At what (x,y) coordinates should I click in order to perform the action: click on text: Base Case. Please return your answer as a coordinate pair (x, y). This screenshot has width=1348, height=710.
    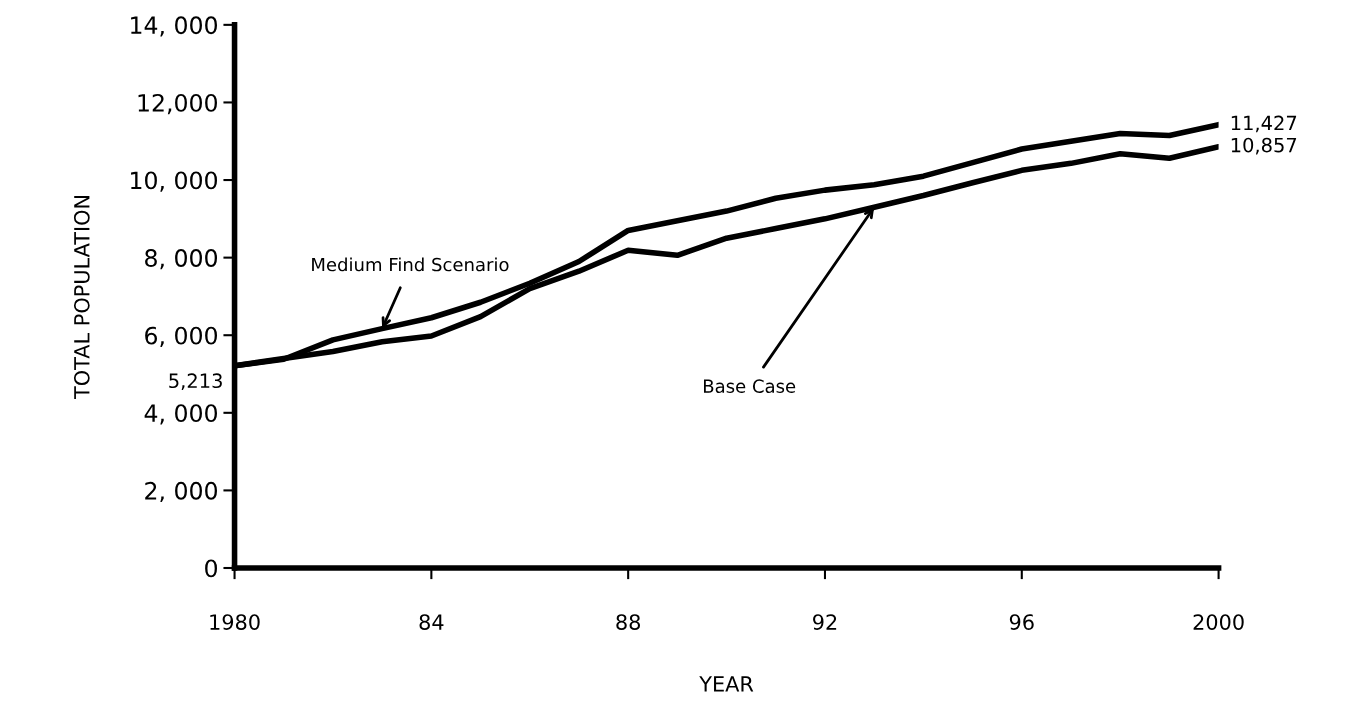
    Looking at the image, I should click on (750, 386).